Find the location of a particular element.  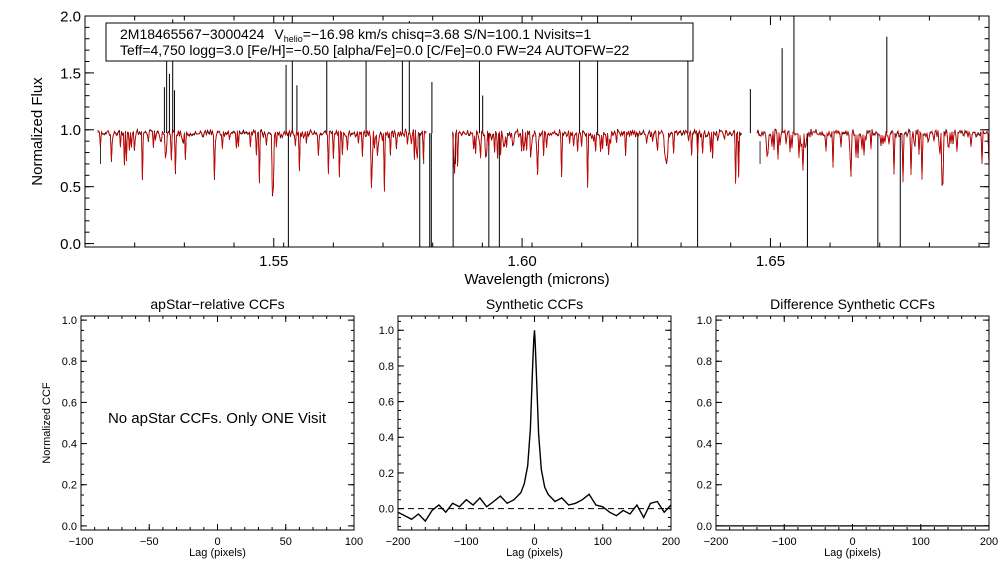

spectrum-observed-segment is located at coordinates (262, 162).